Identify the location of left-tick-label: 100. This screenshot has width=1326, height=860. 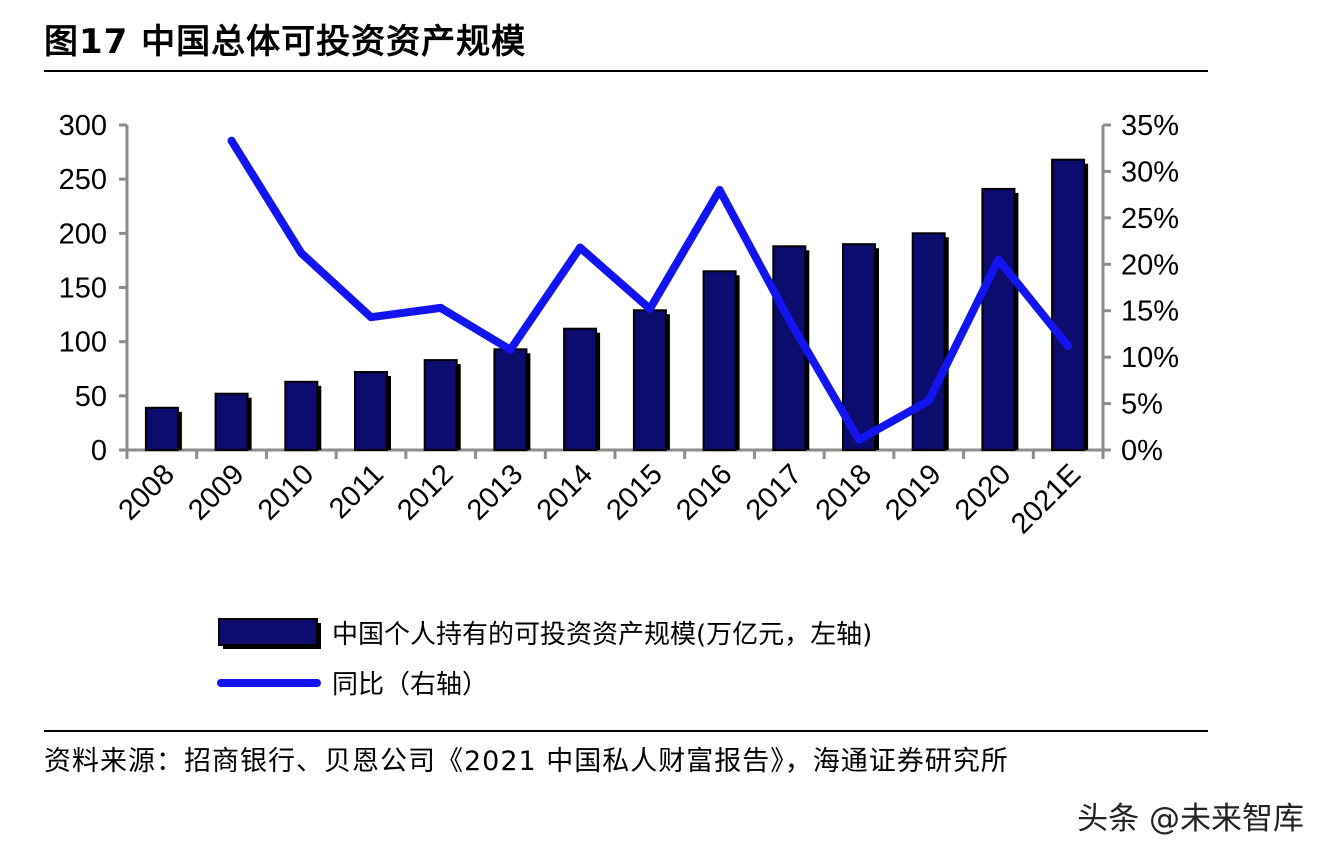
(83, 343).